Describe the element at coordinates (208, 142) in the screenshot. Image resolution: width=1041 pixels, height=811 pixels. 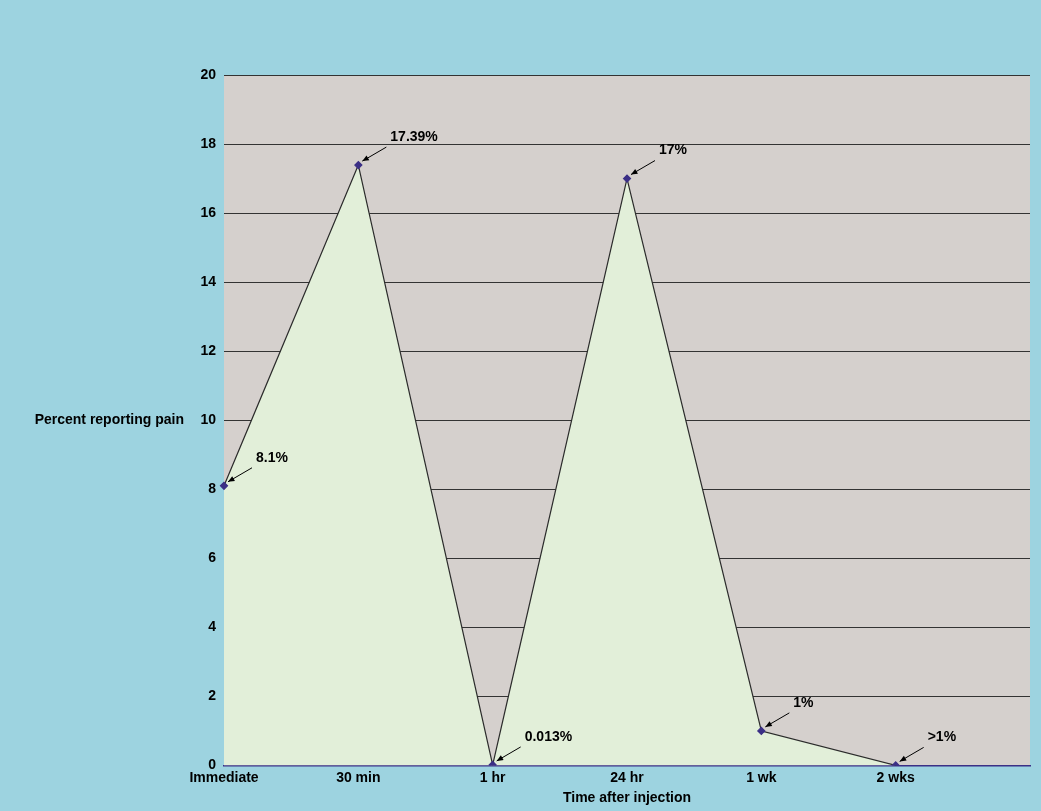
I see `y-tick-label: 18` at that location.